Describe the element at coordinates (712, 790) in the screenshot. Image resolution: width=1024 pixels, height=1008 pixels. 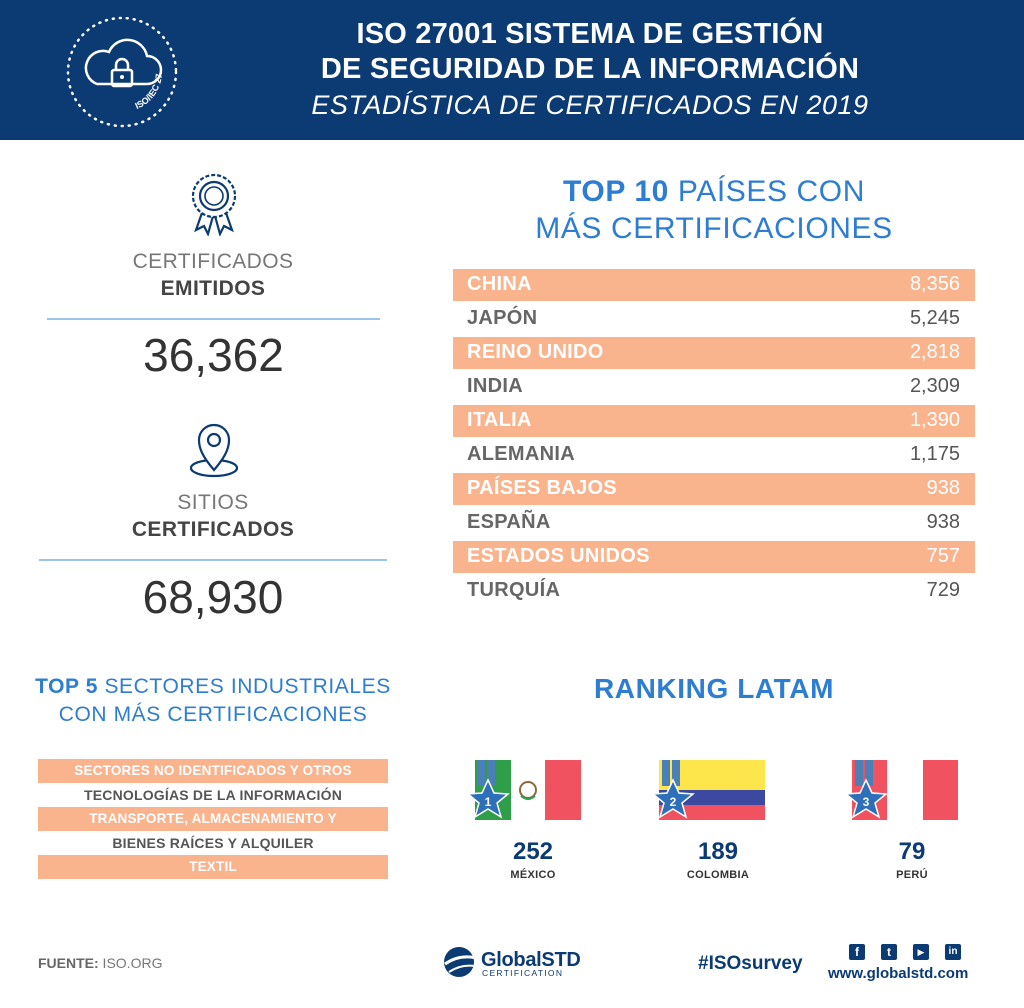
I see `colombia-flag-icon` at that location.